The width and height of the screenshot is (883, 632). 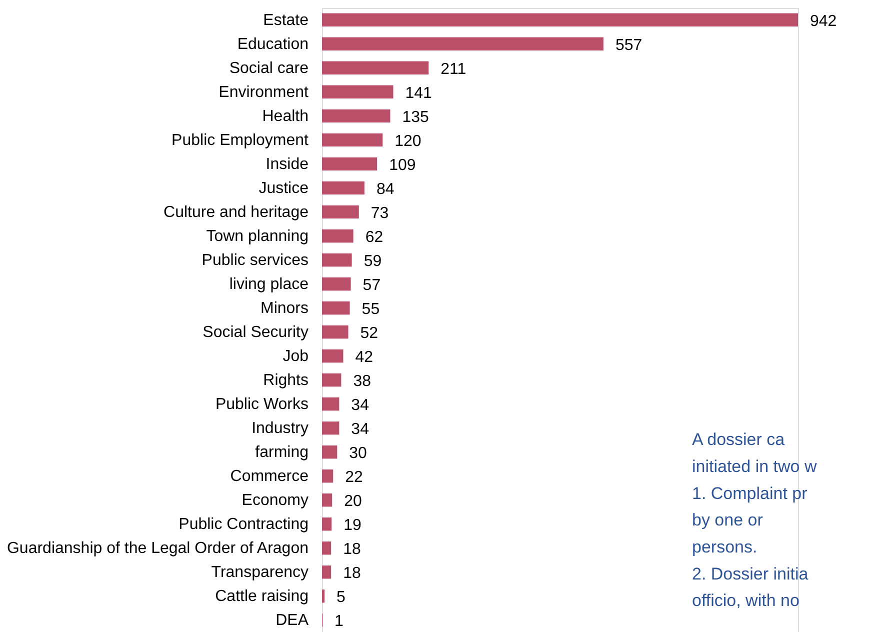 I want to click on data-label: 120, so click(x=408, y=141).